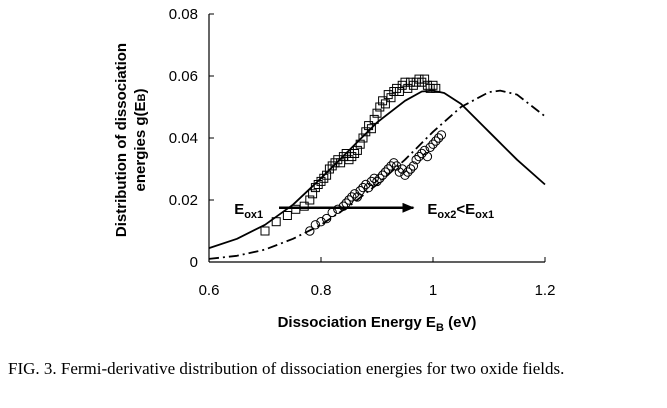  Describe the element at coordinates (484, 215) in the screenshot. I see `annotation-eox2-sub2: ox1` at that location.